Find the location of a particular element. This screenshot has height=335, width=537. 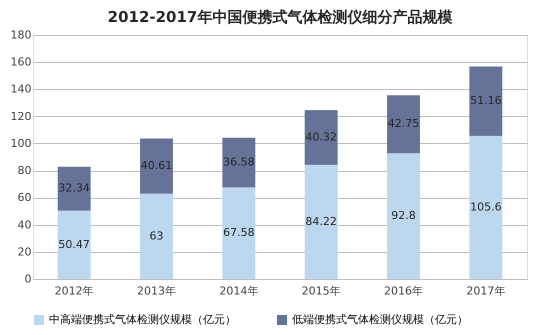

data-label: 92.8 is located at coordinates (403, 215).